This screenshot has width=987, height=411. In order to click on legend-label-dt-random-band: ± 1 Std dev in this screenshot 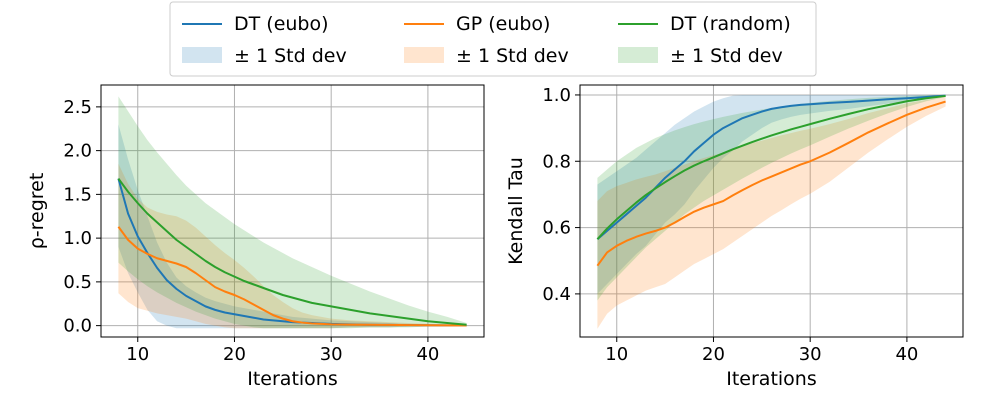, I will do `click(726, 56)`.